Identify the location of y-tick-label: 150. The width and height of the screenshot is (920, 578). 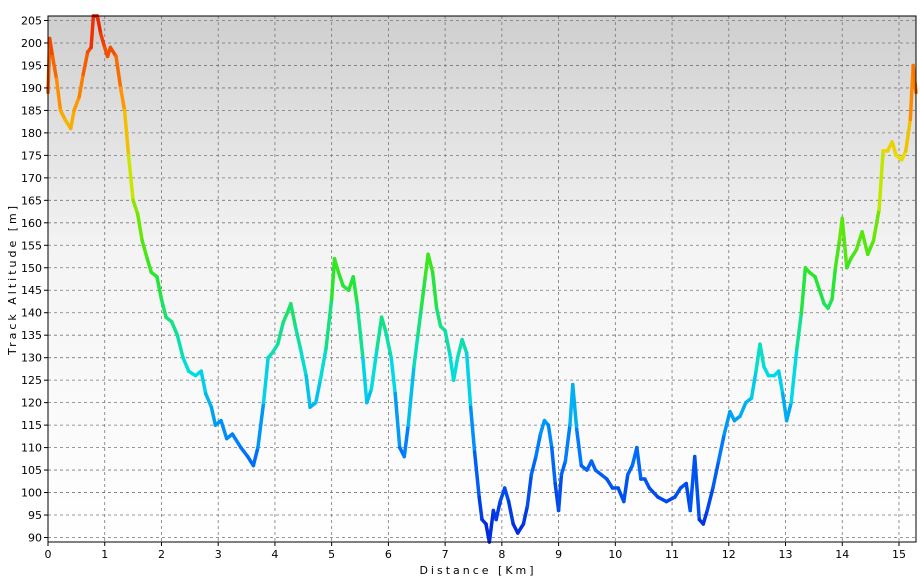
(31, 268).